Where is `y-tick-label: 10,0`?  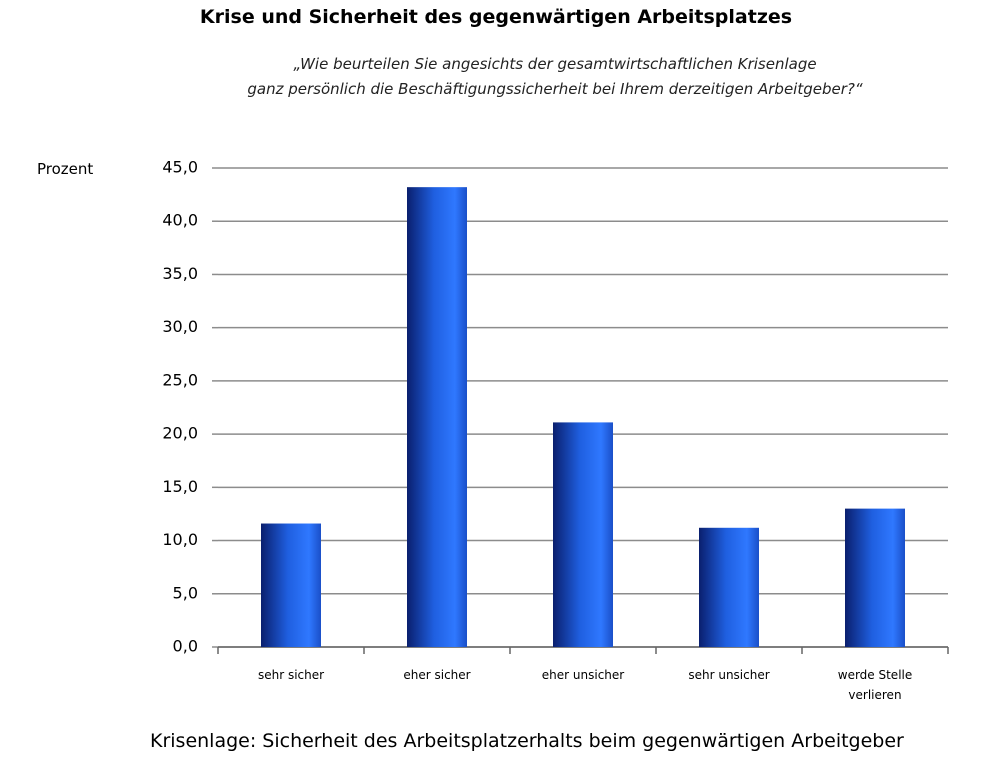 y-tick-label: 10,0 is located at coordinates (180, 539).